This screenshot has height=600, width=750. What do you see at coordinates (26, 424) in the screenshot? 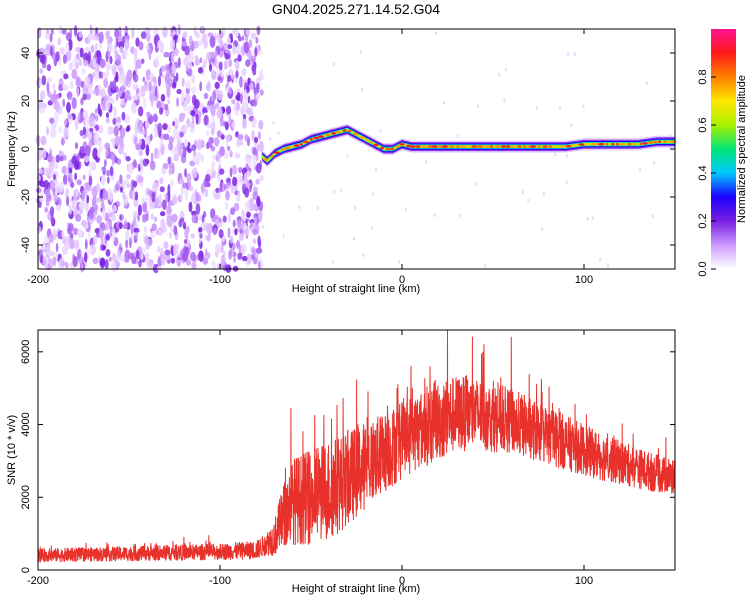
I see `y-tick-label: 4000` at bounding box center [26, 424].